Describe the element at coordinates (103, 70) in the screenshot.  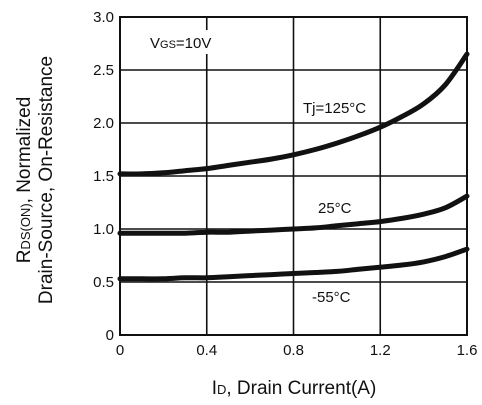
I see `y-tick-label: 2.5` at that location.